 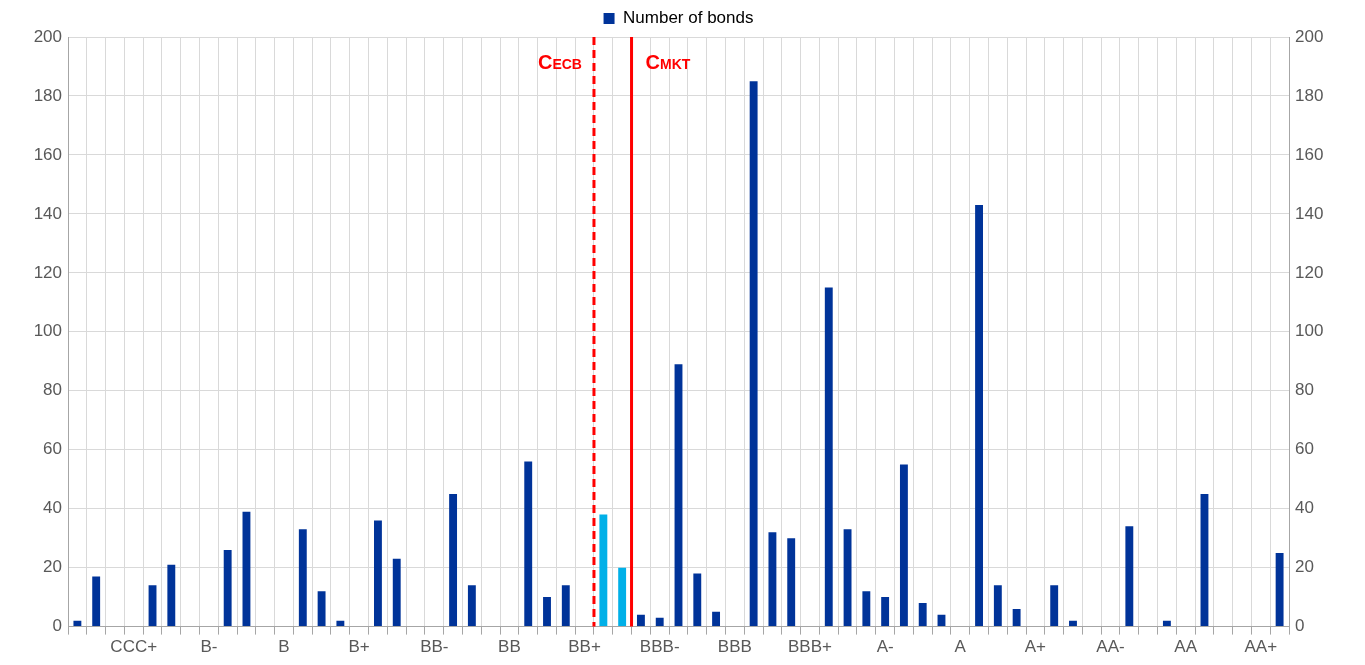 I want to click on x-tick-label: AA-, so click(x=1110, y=647).